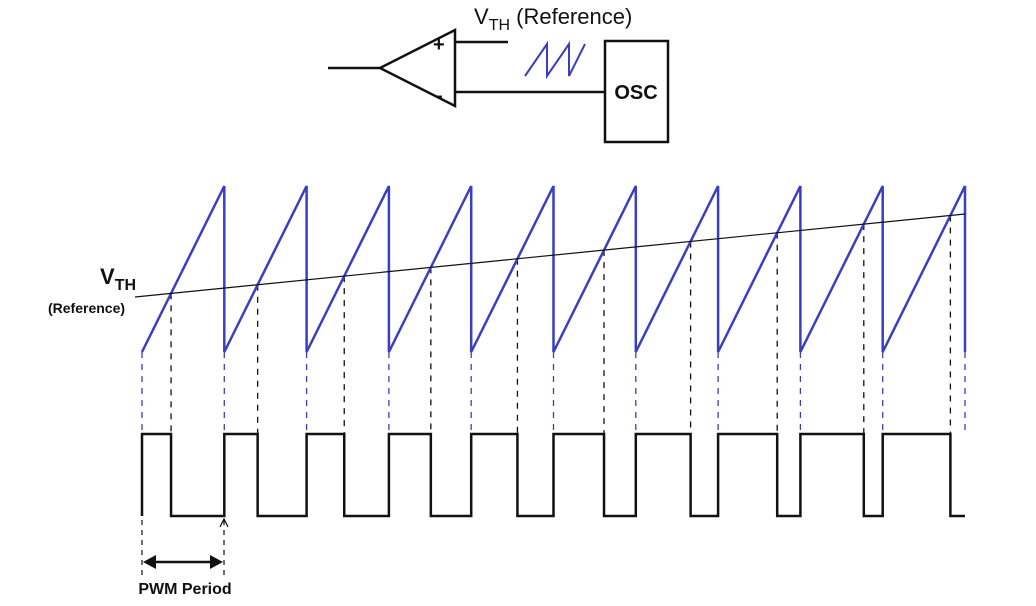 The height and width of the screenshot is (606, 1036). What do you see at coordinates (185, 557) in the screenshot?
I see `pwm-period-indicator: PWM Period` at bounding box center [185, 557].